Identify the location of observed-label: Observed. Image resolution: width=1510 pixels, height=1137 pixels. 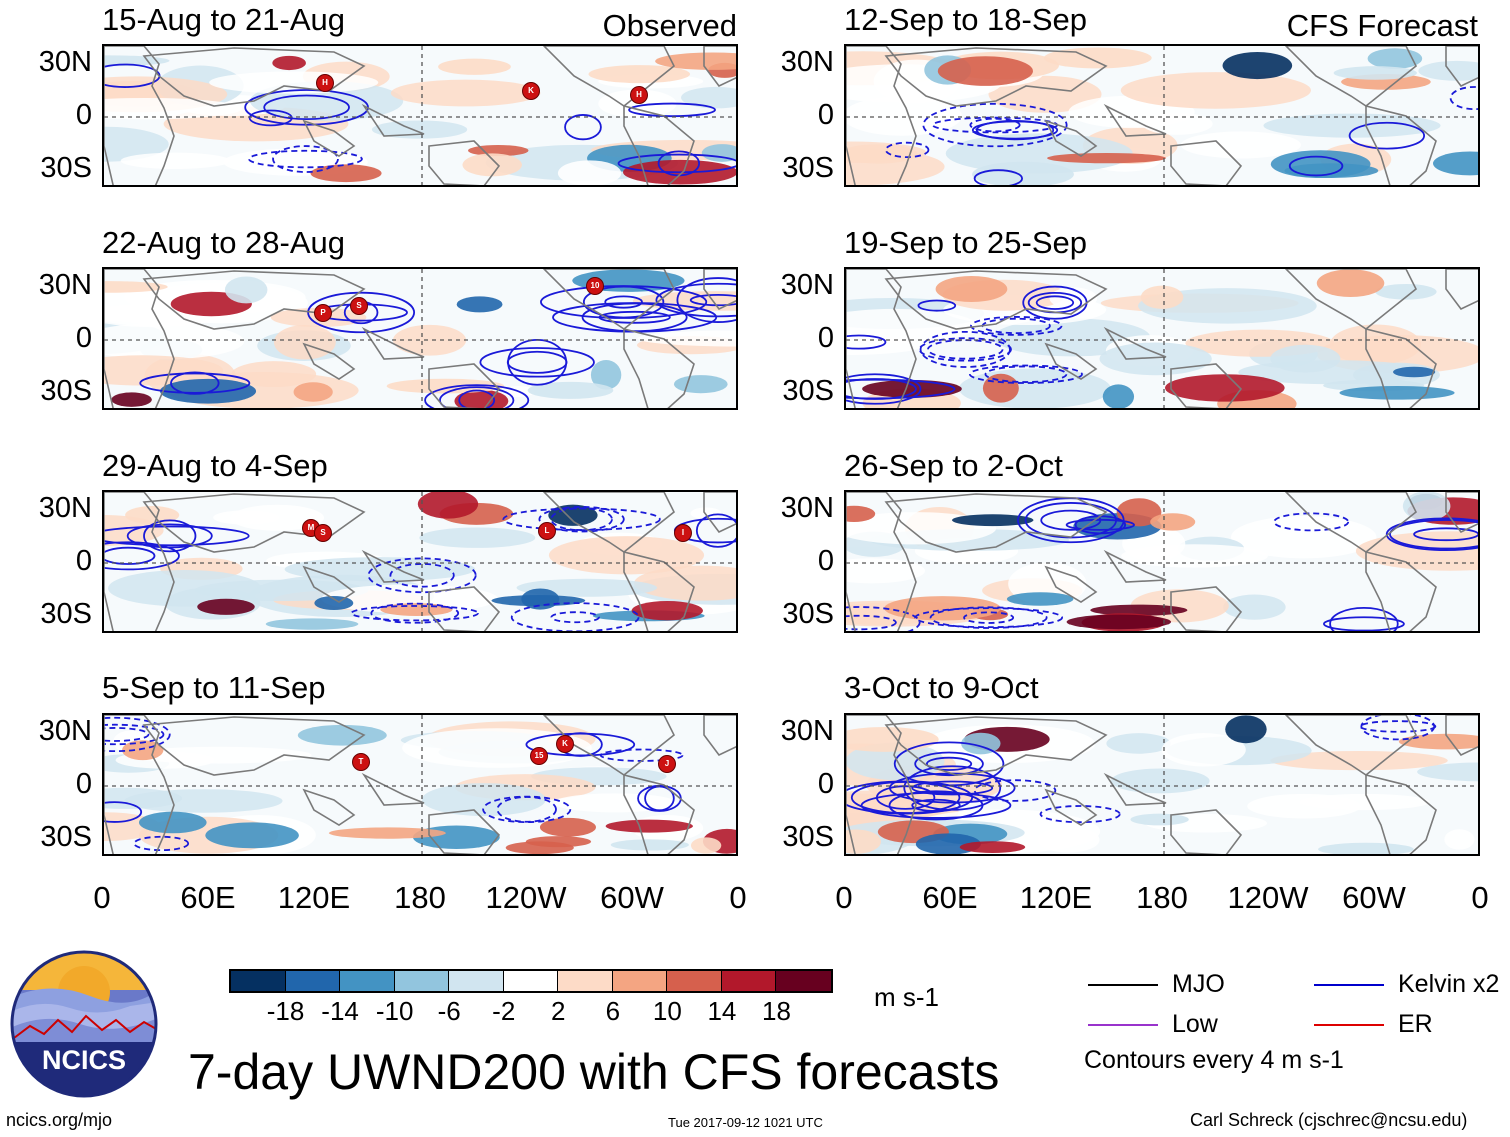
(669, 25).